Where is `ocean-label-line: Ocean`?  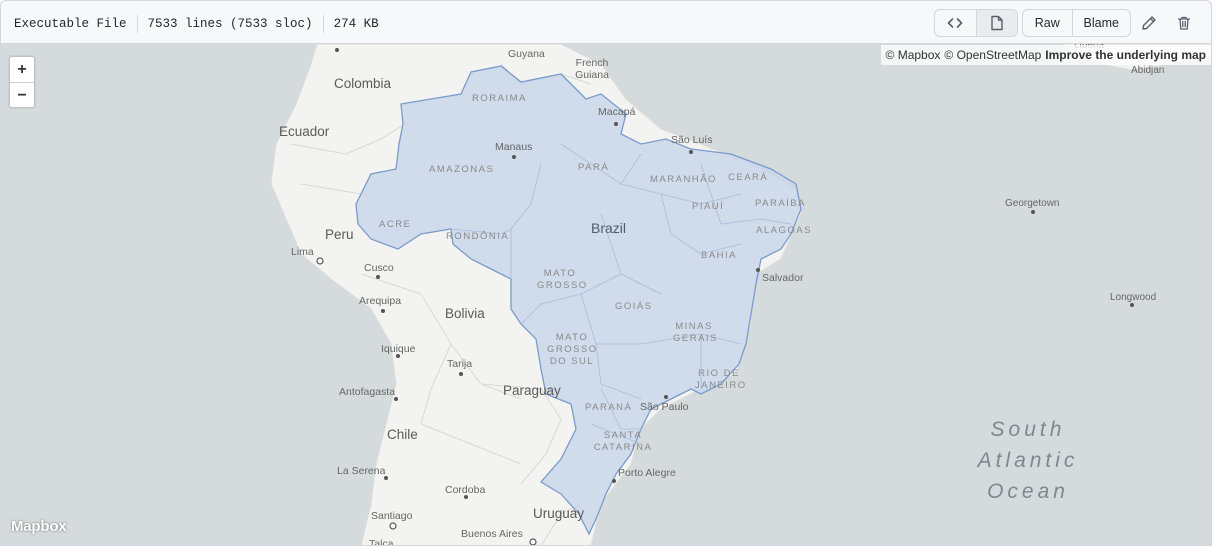
ocean-label-line: Ocean is located at coordinates (1028, 491).